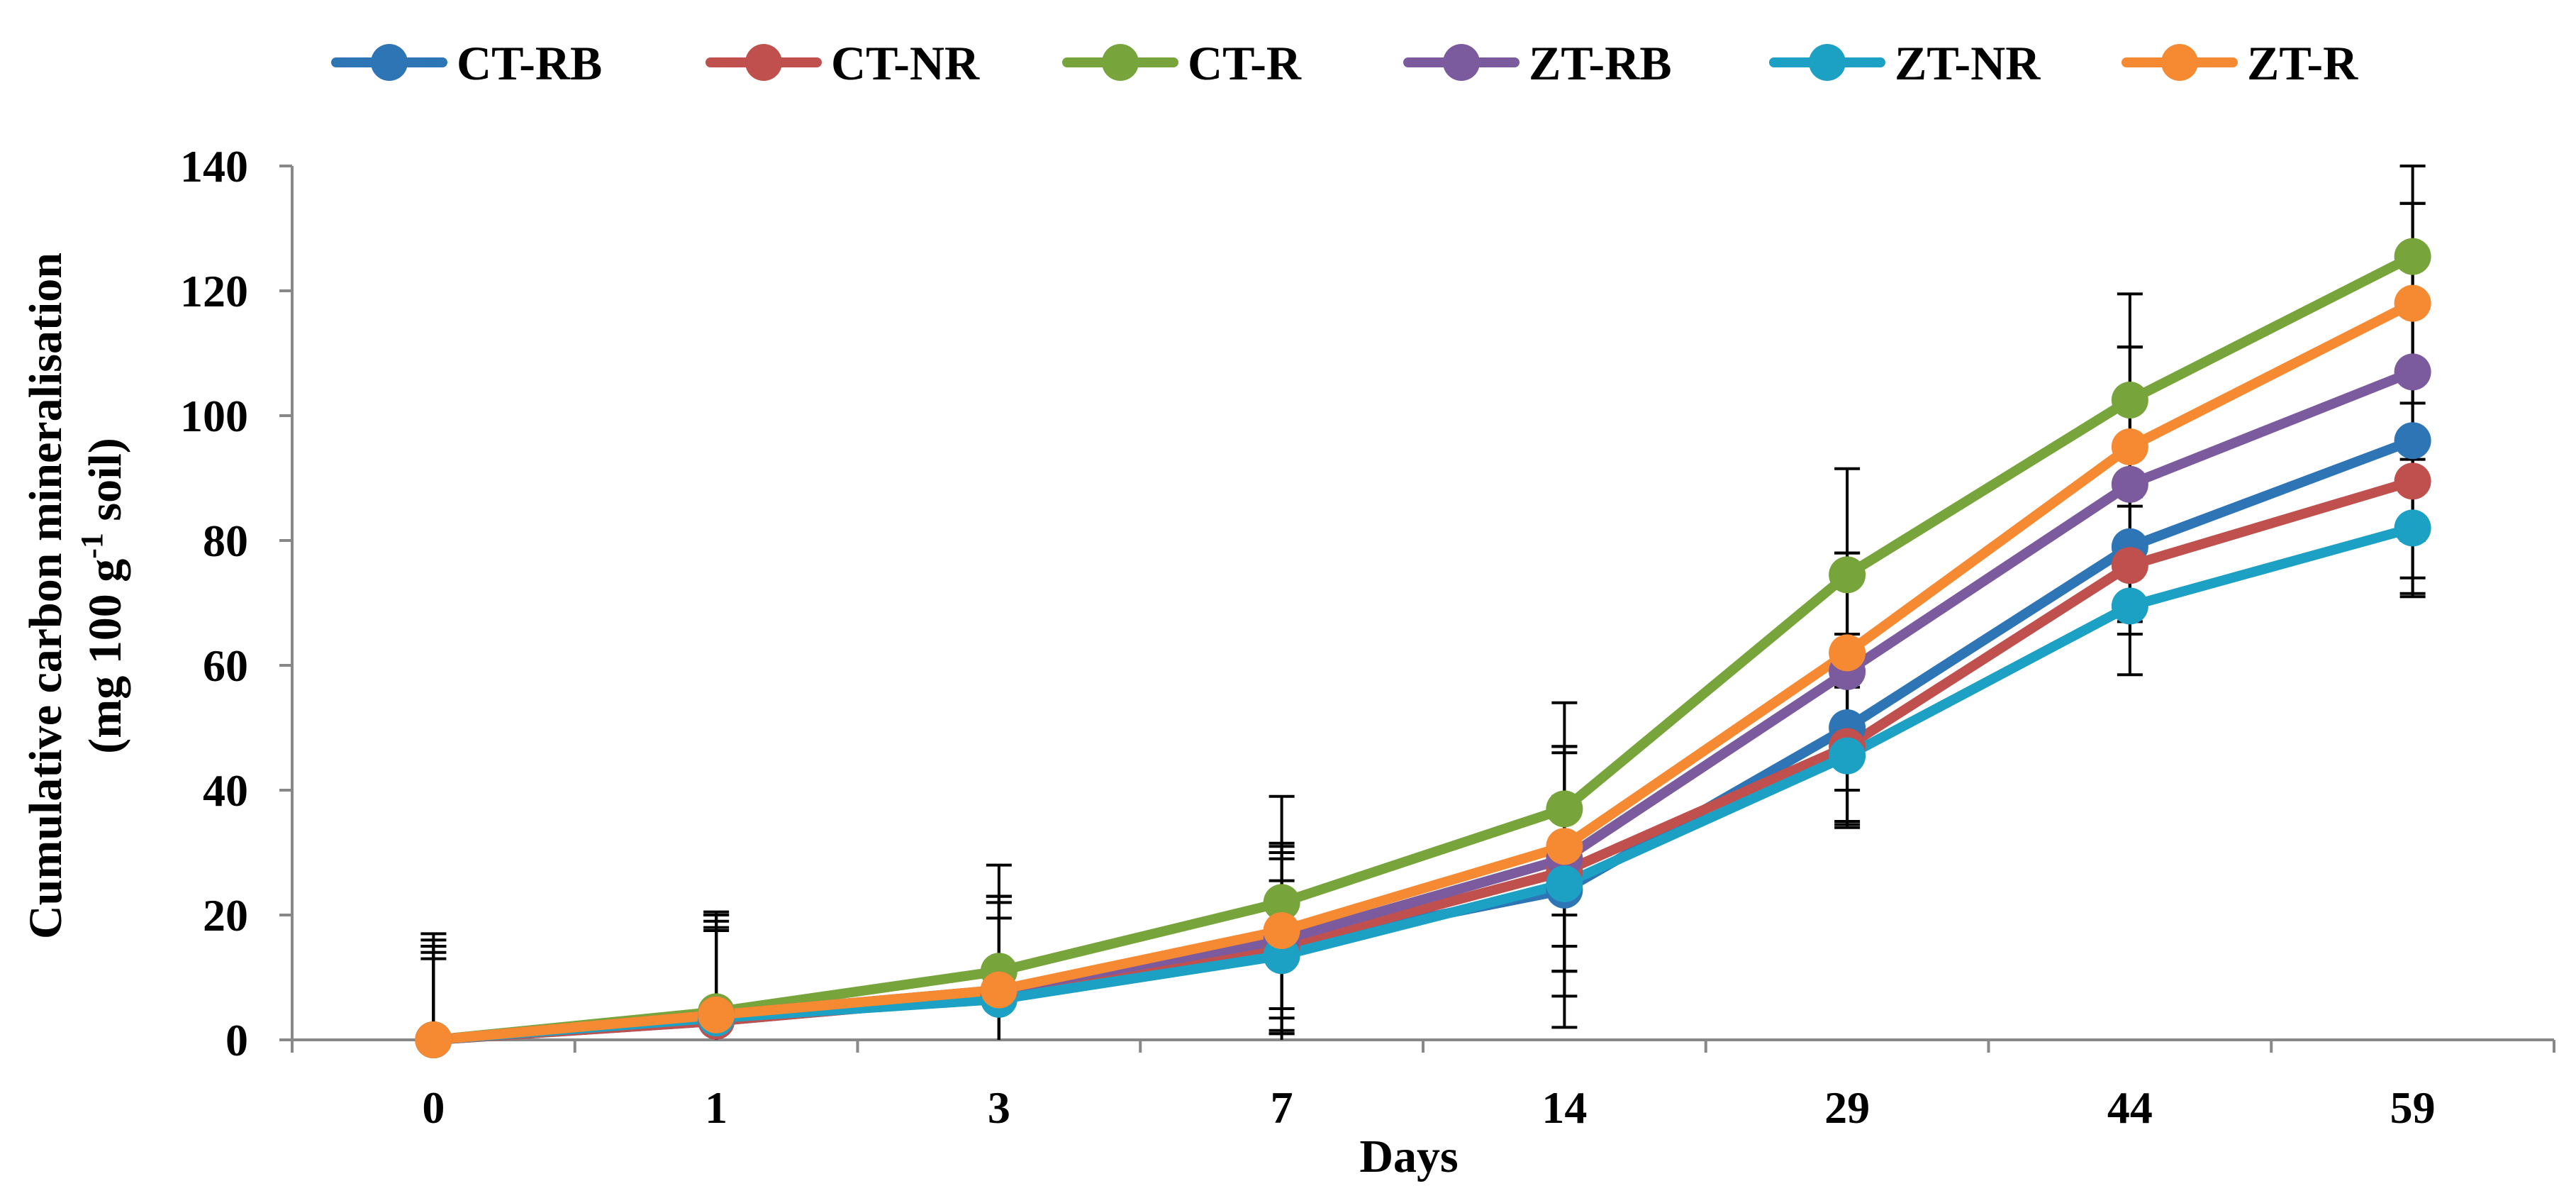 This screenshot has height=1203, width=2576. I want to click on legend-label: ZT-RB, so click(1600, 63).